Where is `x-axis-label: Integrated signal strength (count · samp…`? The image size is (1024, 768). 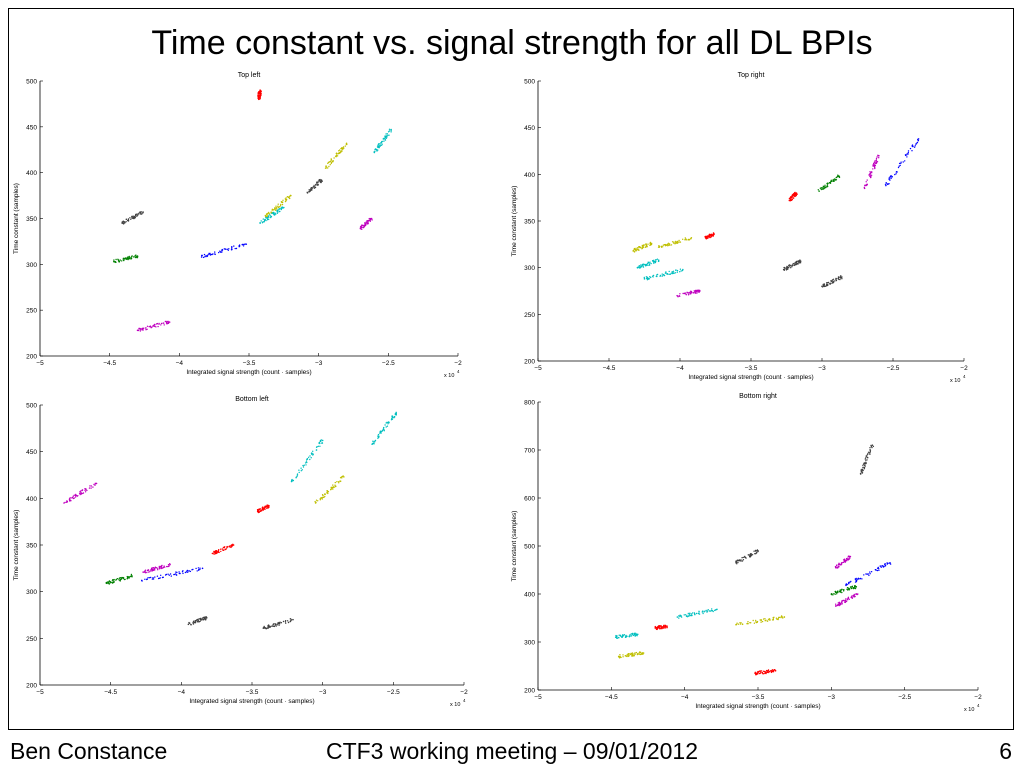 x-axis-label: Integrated signal strength (count · samp… is located at coordinates (750, 377).